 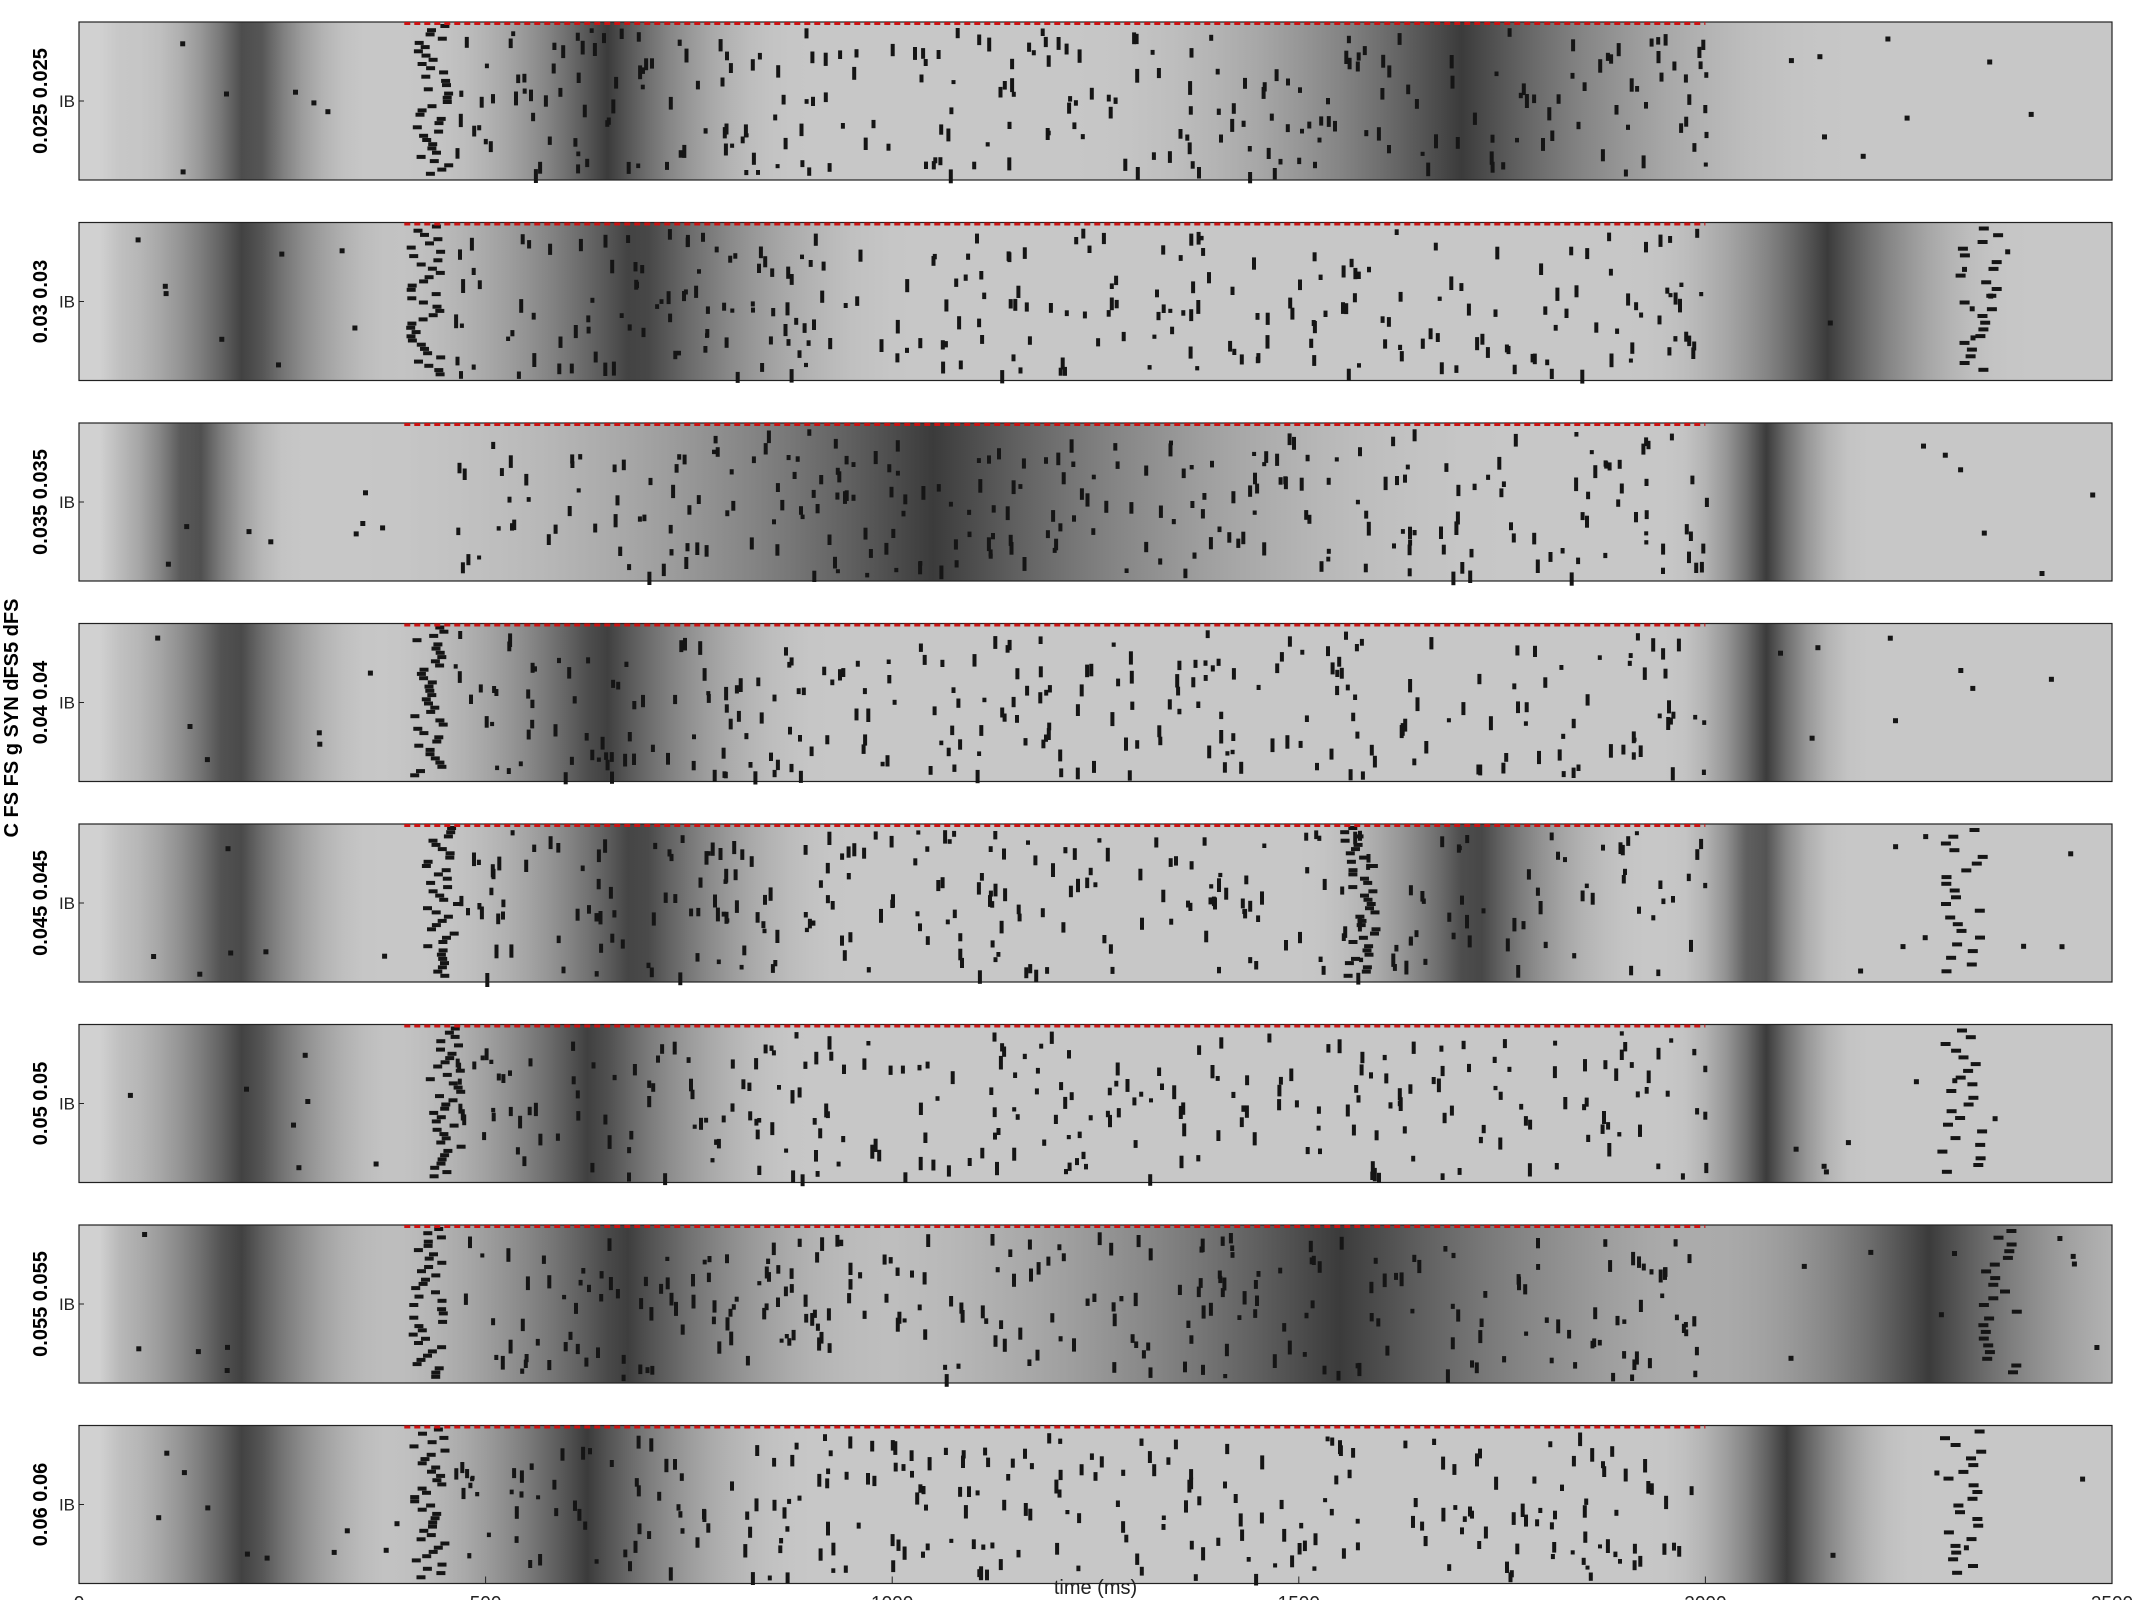 I want to click on panel-background, so click(x=1095, y=702).